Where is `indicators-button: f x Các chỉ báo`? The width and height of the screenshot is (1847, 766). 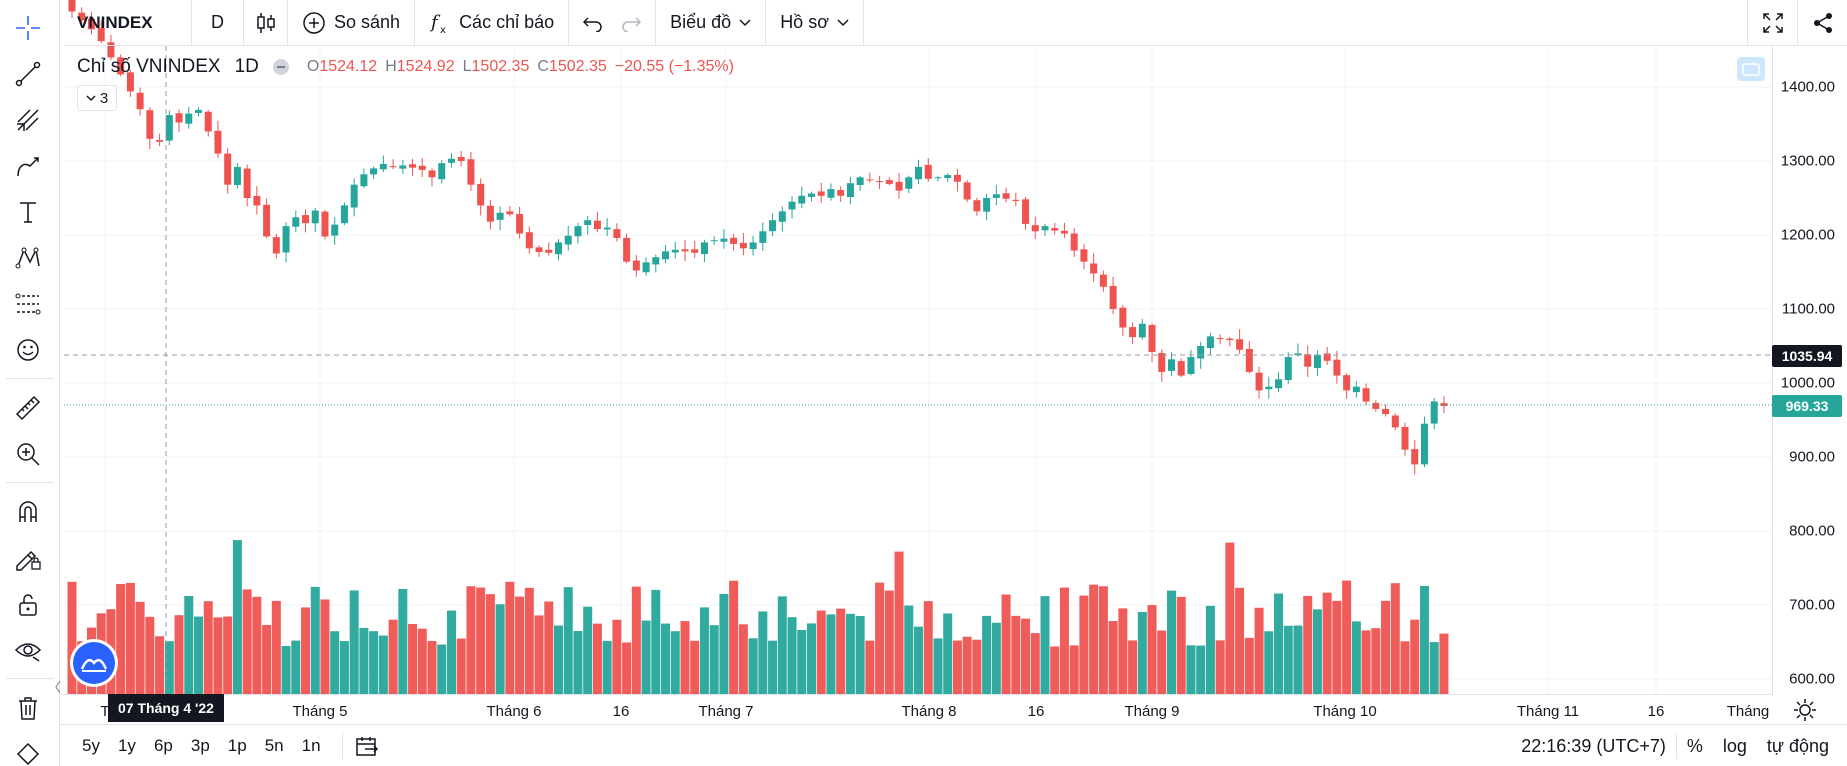 indicators-button: f x Các chỉ báo is located at coordinates (492, 23).